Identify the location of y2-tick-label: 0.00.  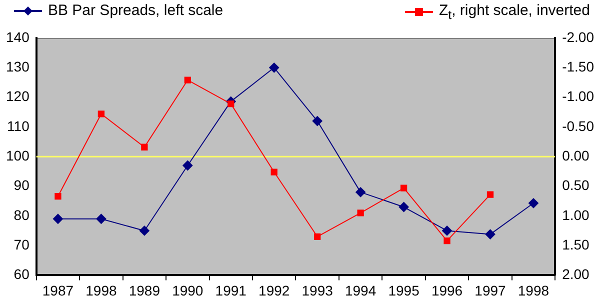
(576, 155).